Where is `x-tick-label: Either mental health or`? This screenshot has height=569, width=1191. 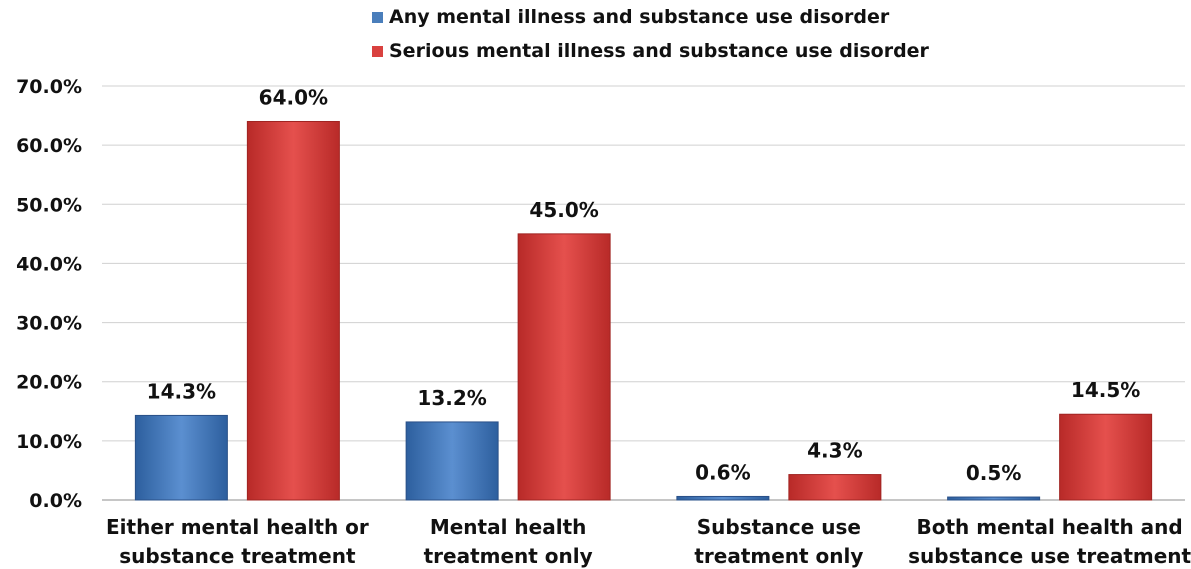 x-tick-label: Either mental health or is located at coordinates (237, 527).